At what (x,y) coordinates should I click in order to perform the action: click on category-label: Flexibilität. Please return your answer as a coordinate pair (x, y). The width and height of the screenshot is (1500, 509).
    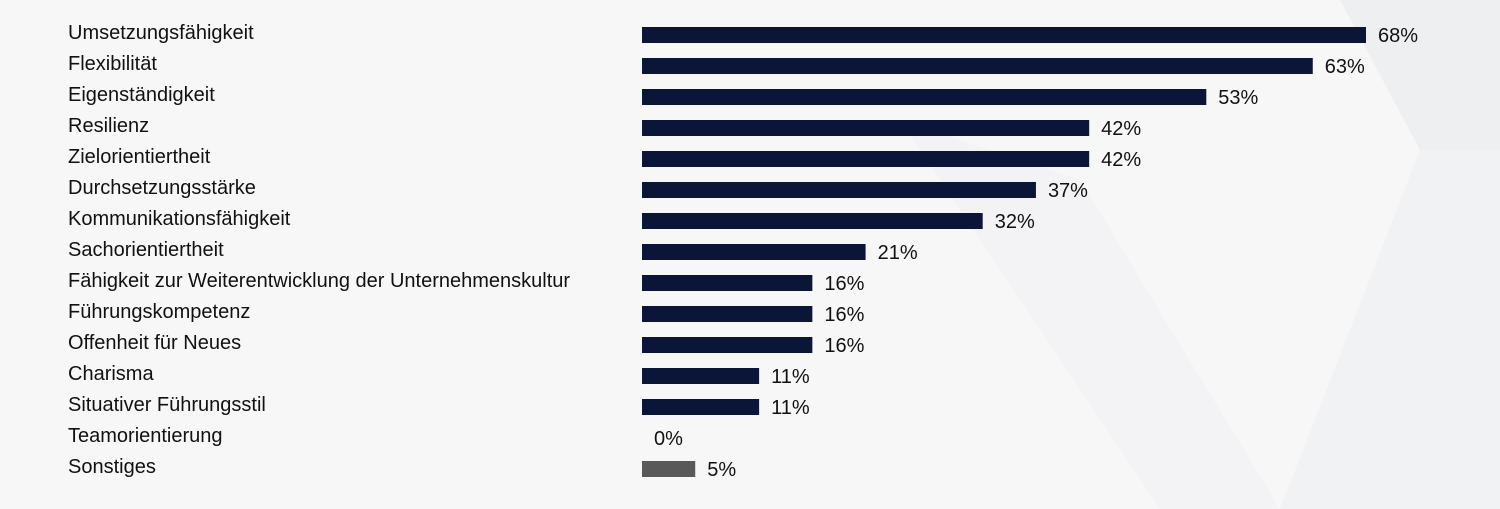
    Looking at the image, I should click on (112, 64).